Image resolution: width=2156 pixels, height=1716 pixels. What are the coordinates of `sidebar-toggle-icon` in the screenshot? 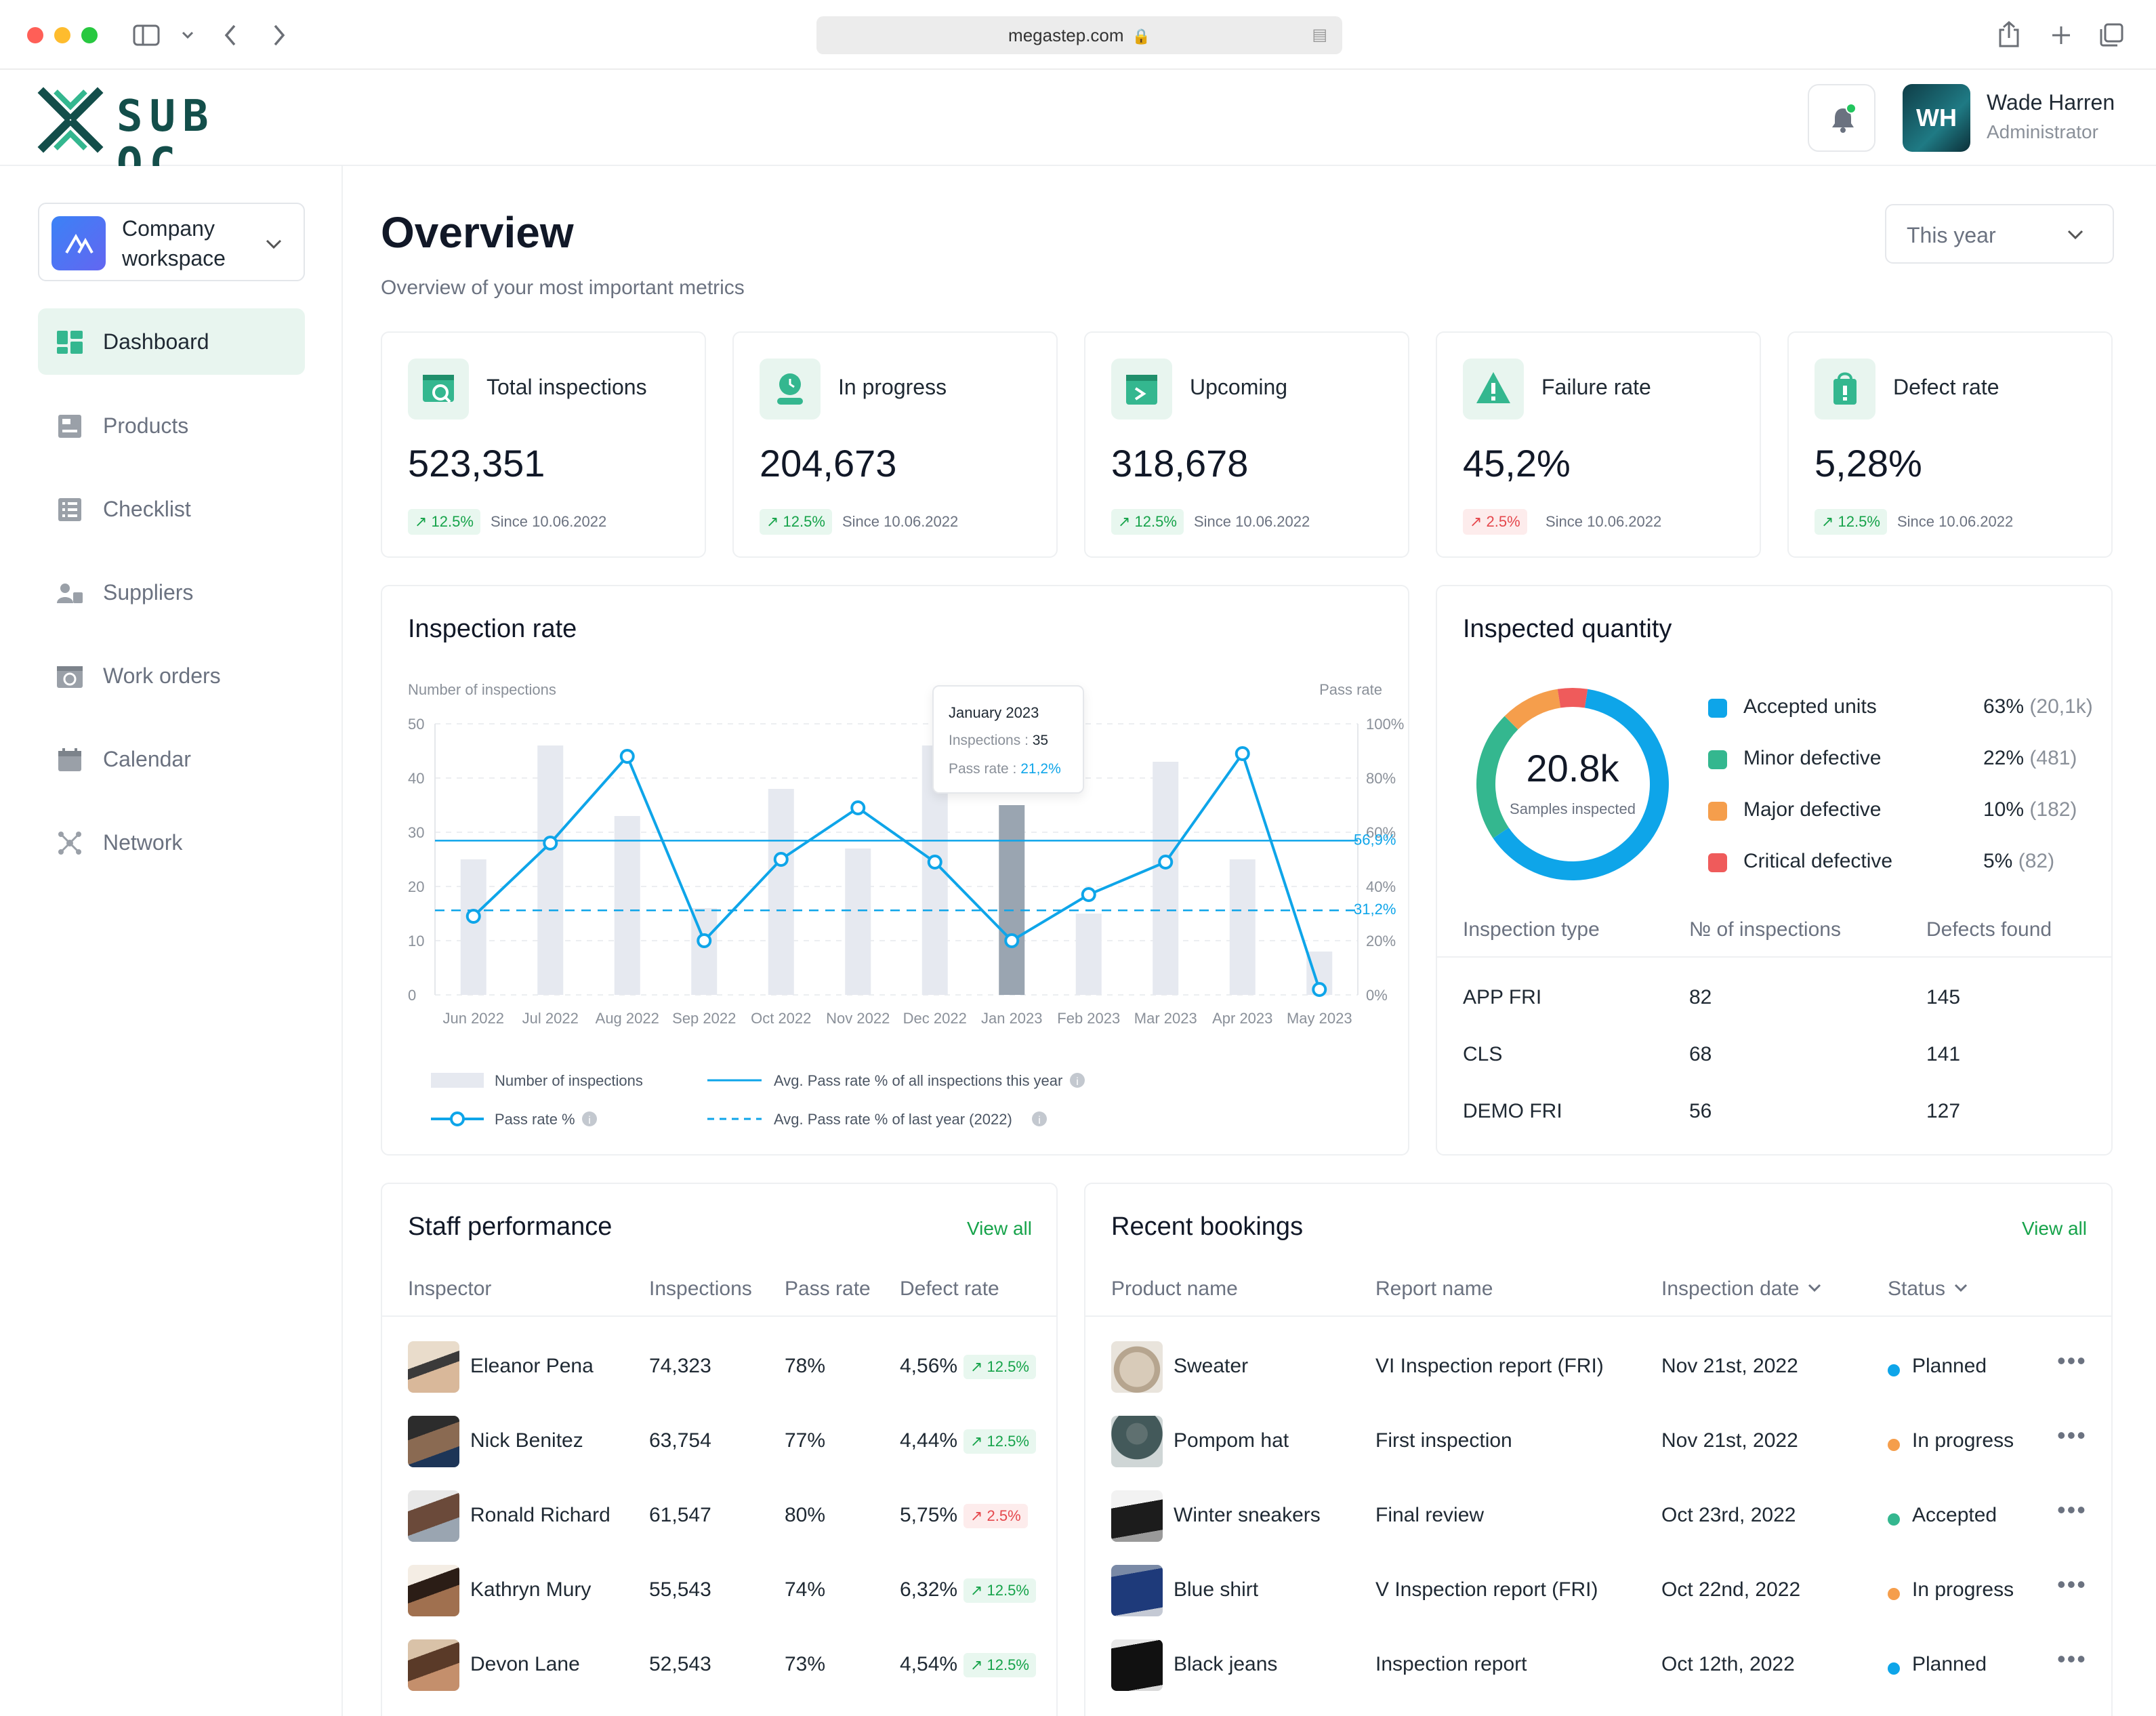 It's located at (146, 35).